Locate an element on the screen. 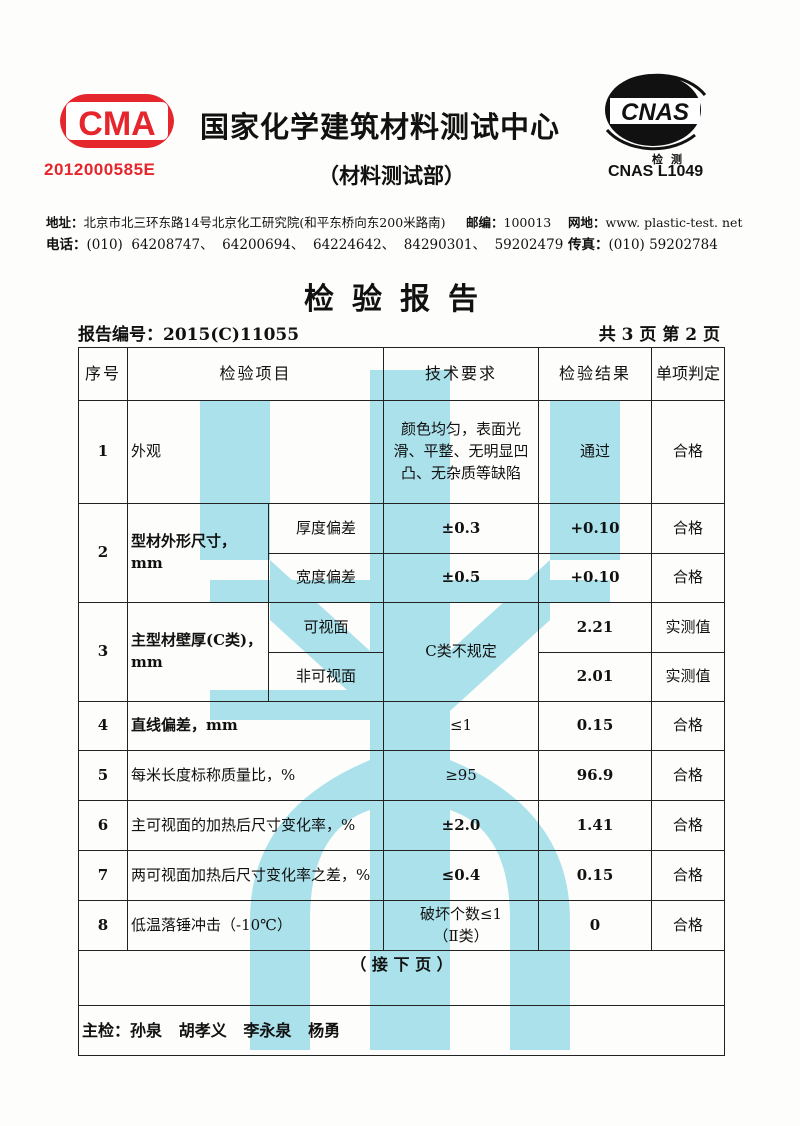 The height and width of the screenshot is (1126, 800). website: www. plastic-test. net is located at coordinates (674, 222).